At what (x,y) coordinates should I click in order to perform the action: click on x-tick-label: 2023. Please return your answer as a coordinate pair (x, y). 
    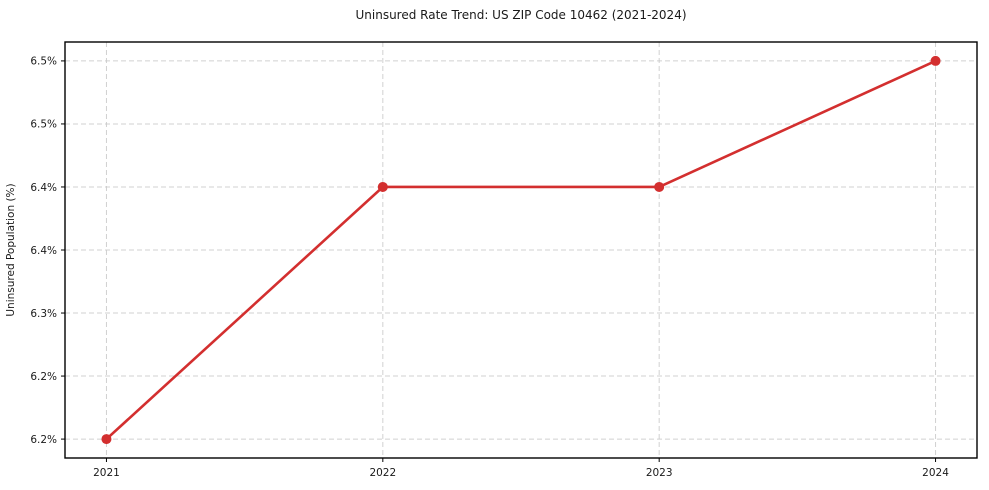
    Looking at the image, I should click on (659, 473).